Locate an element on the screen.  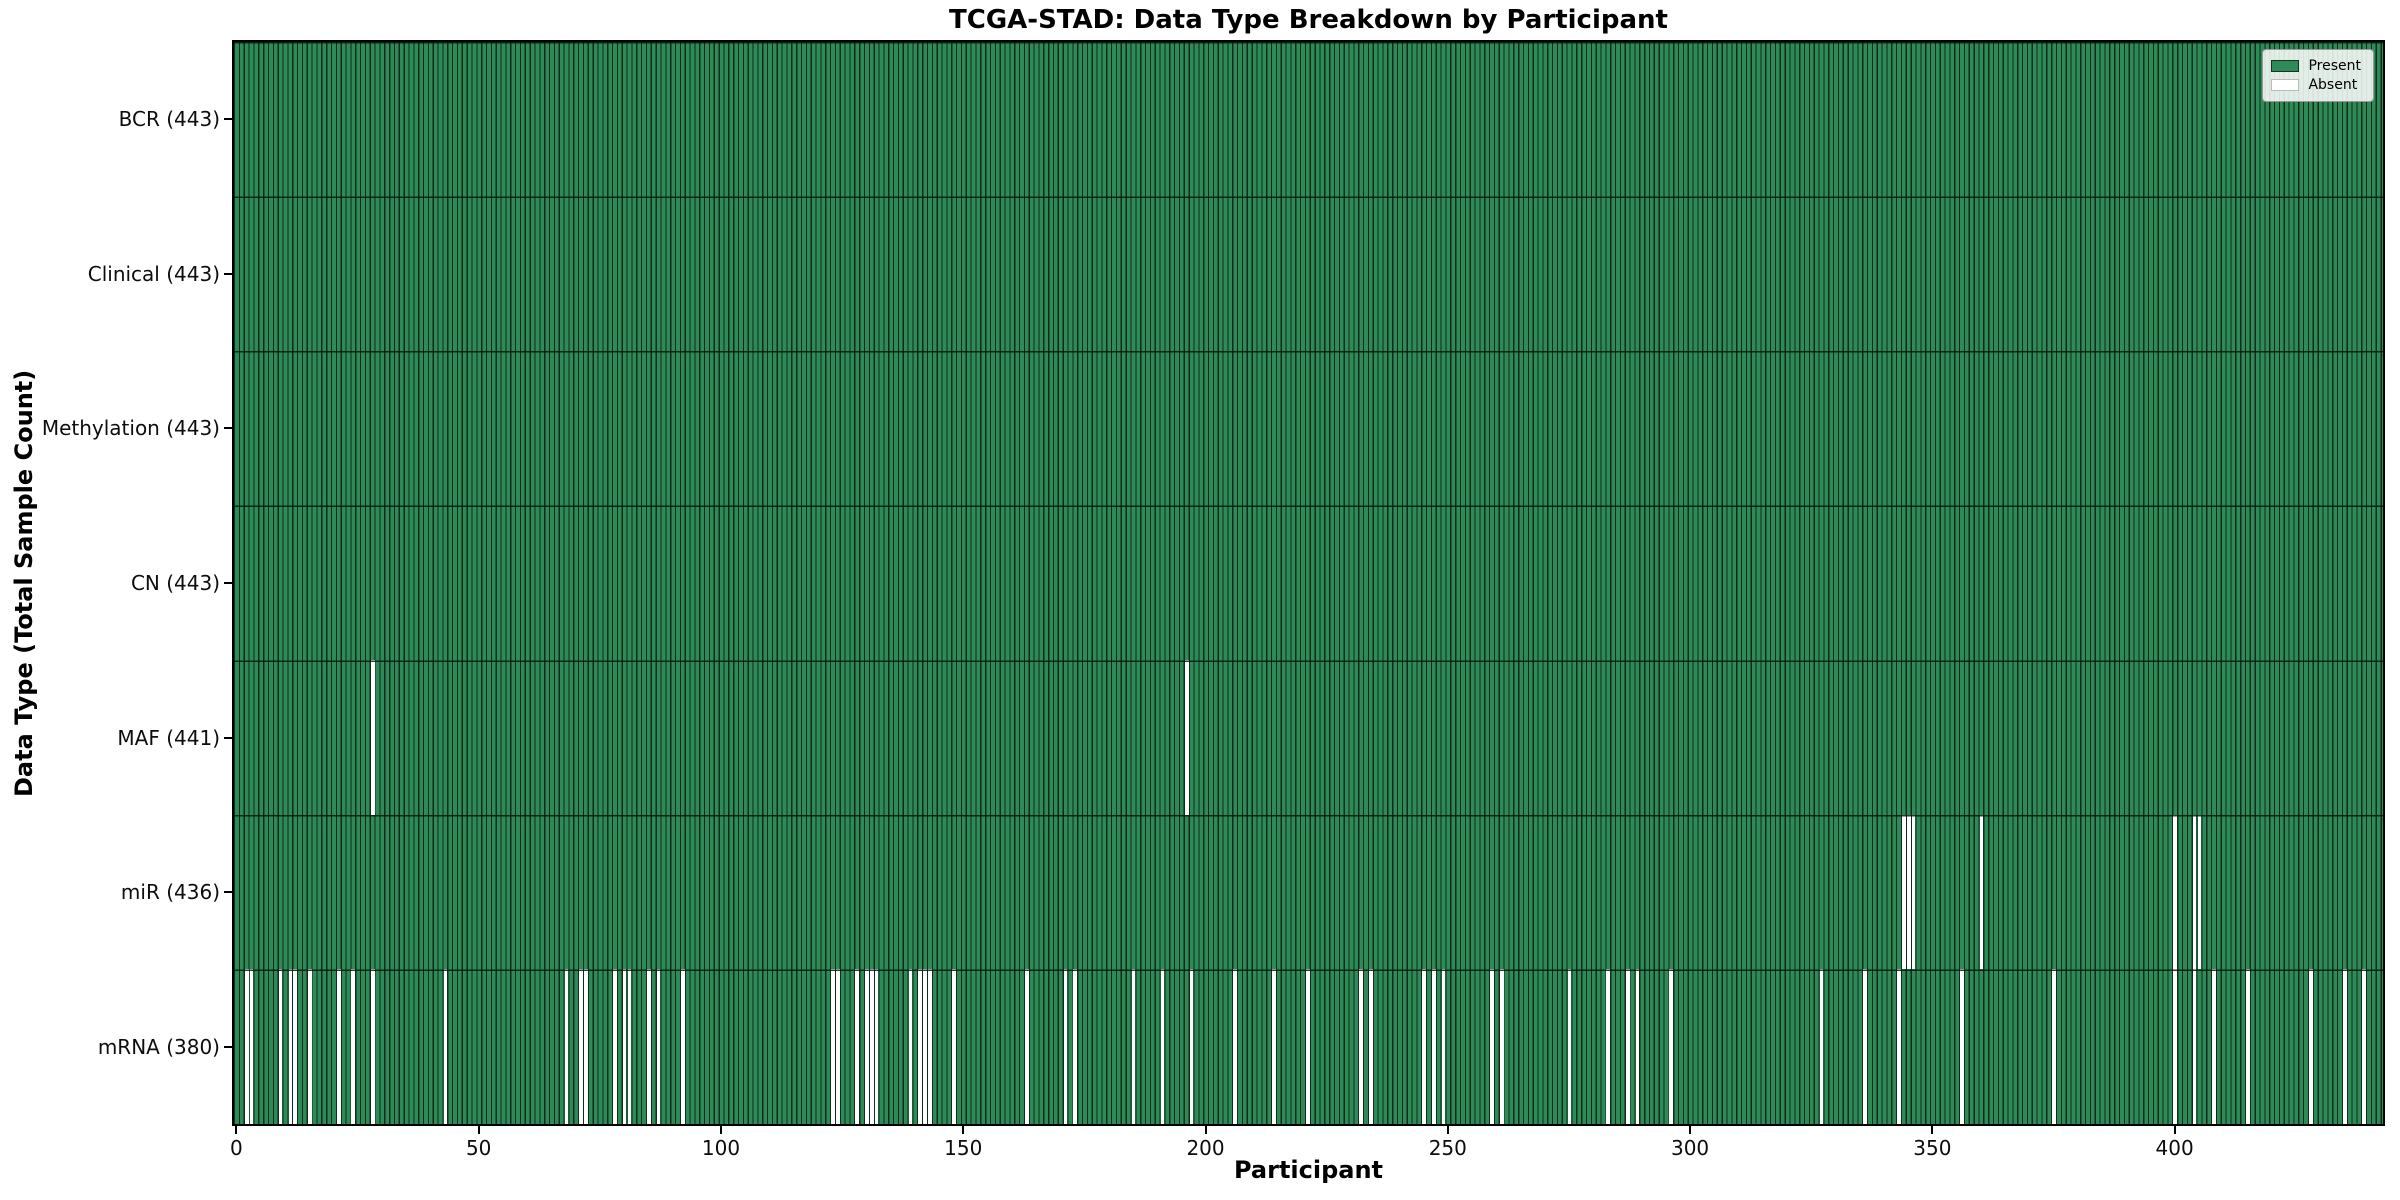
ytick-label-Methylation: Methylation (443) is located at coordinates (130, 428).